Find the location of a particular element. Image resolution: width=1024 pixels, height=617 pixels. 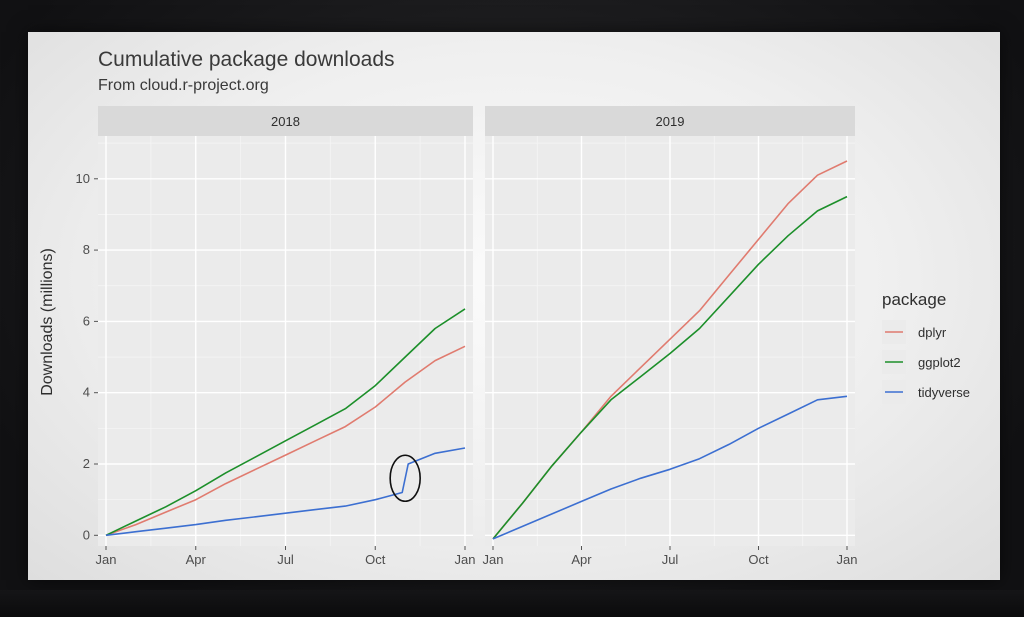

y-tick-label: 2 is located at coordinates (86, 463).